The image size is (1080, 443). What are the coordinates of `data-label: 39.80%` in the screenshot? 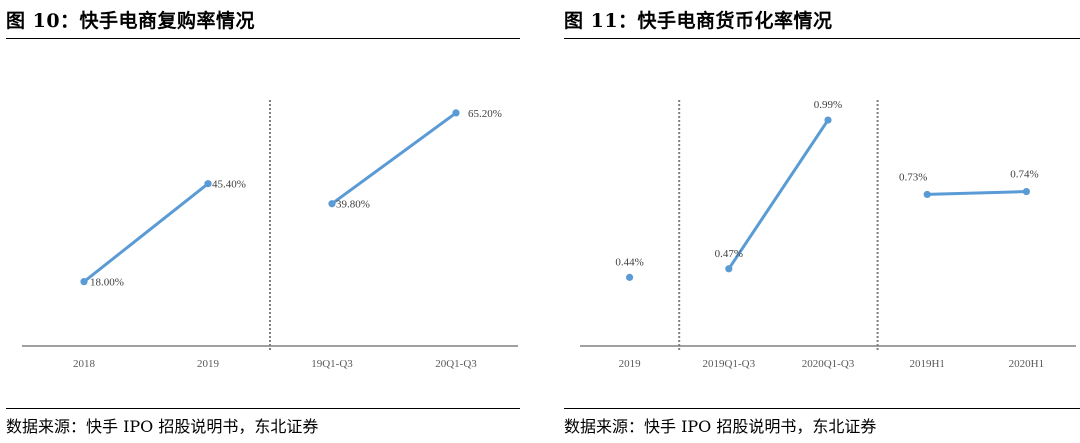 It's located at (353, 205).